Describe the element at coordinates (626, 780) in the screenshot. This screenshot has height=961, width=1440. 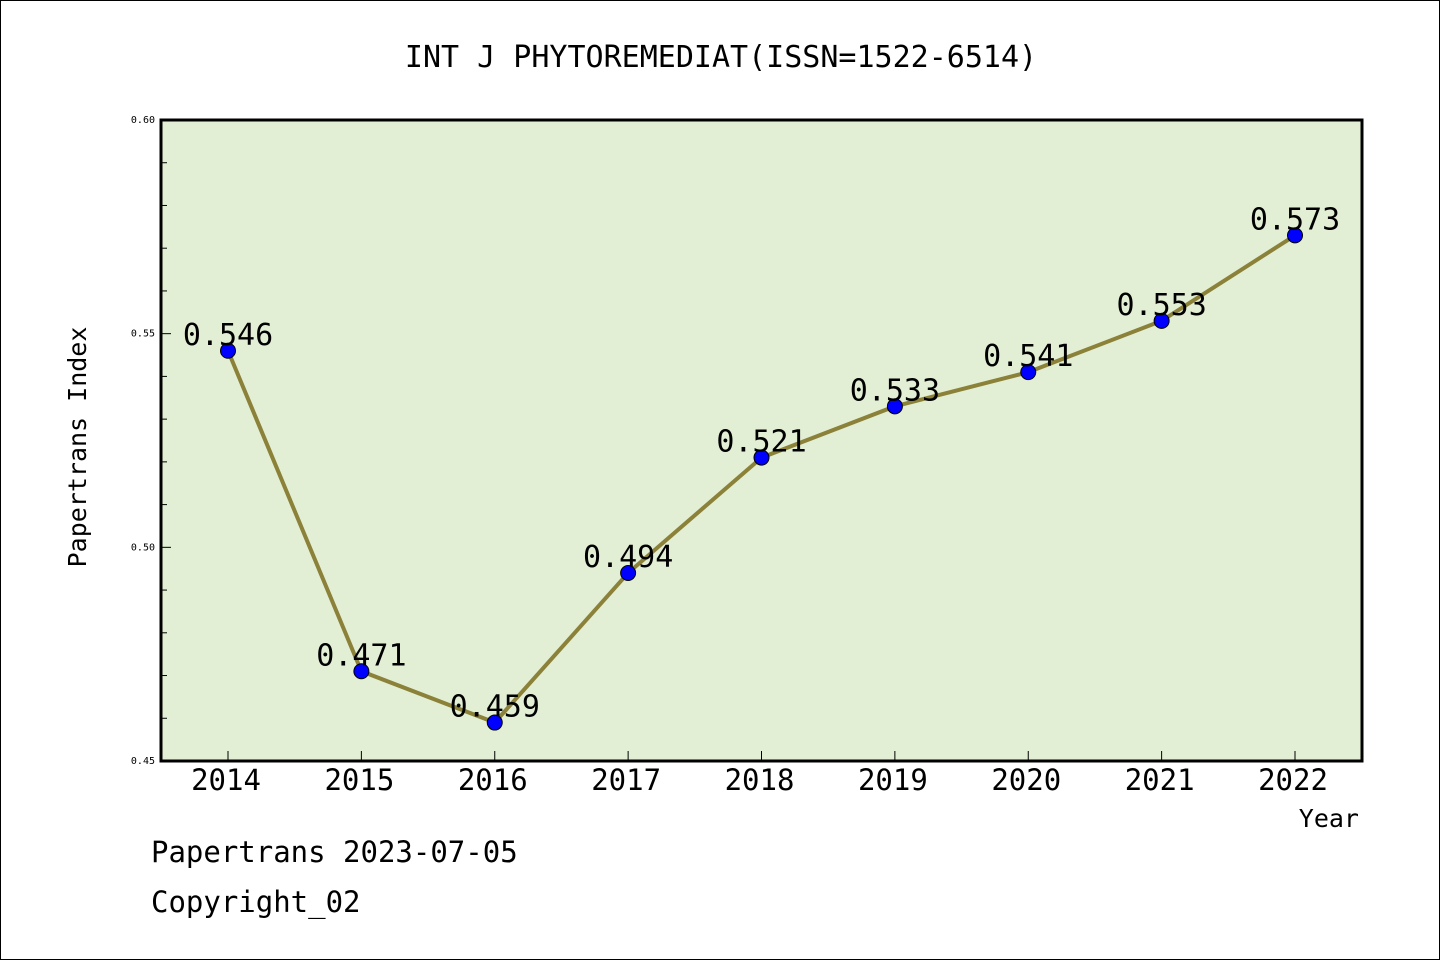
I see `x-tick-label: 2017` at that location.